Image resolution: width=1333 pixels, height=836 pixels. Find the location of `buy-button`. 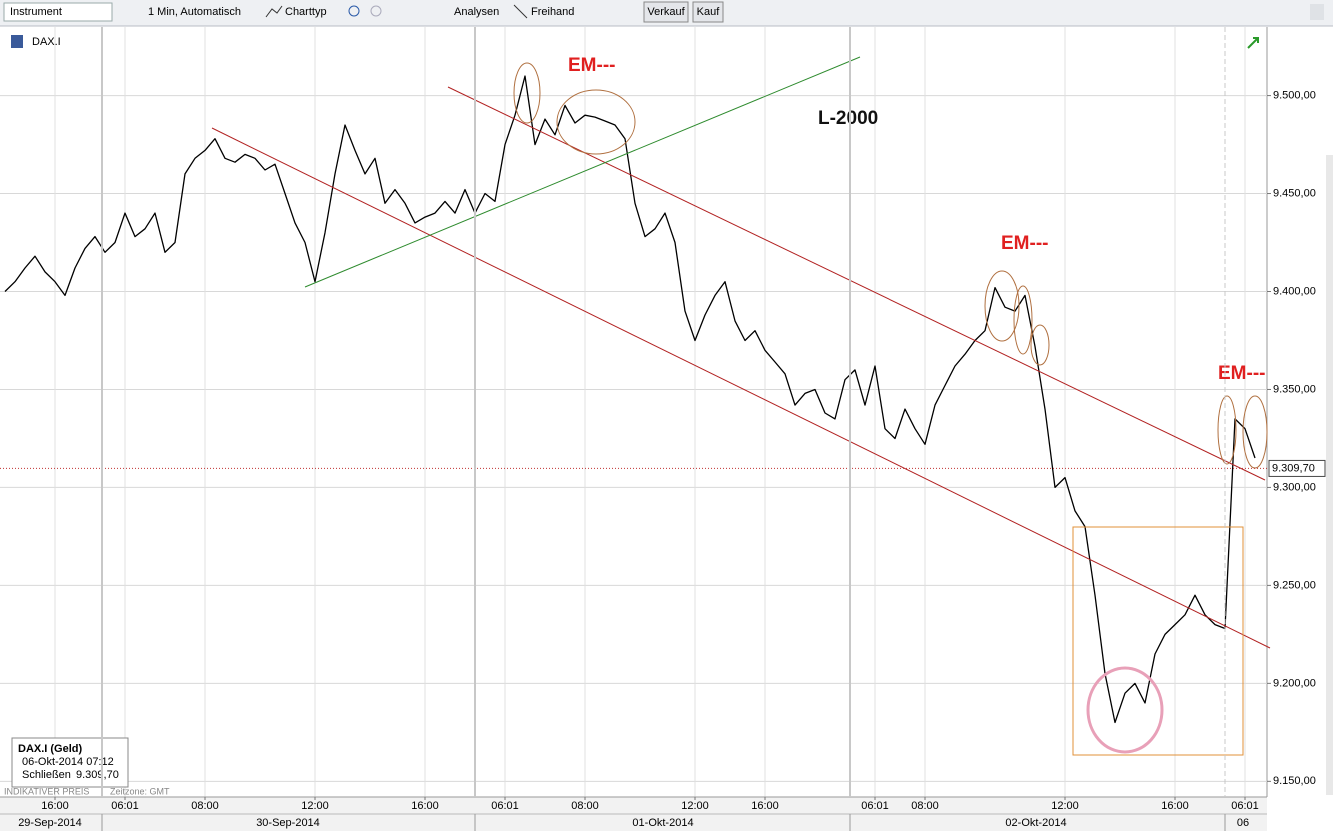

buy-button is located at coordinates (708, 12).